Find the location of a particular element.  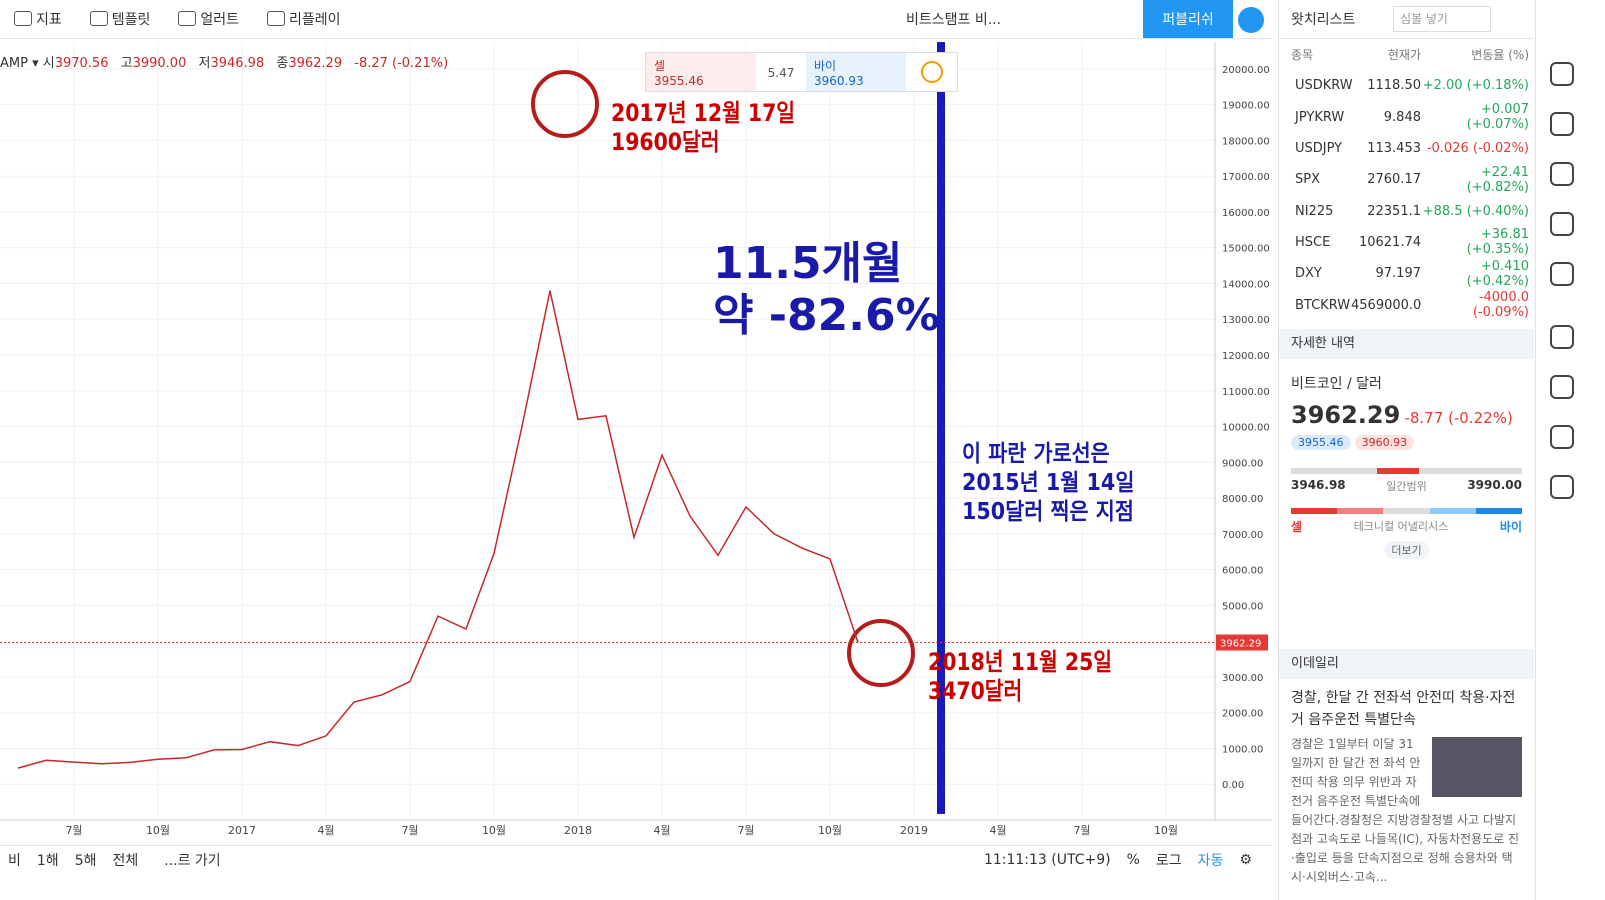

auto-button: 자동 is located at coordinates (1210, 860).